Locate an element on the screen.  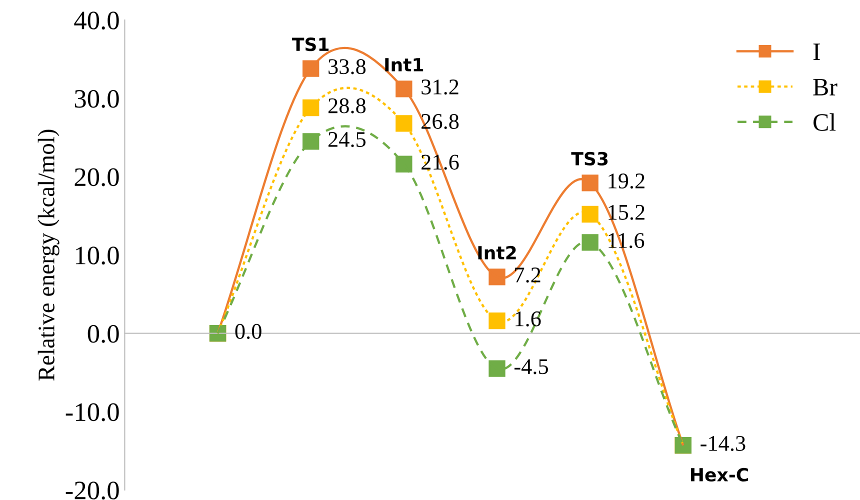
x-tick-label: Hex-C is located at coordinates (719, 475).